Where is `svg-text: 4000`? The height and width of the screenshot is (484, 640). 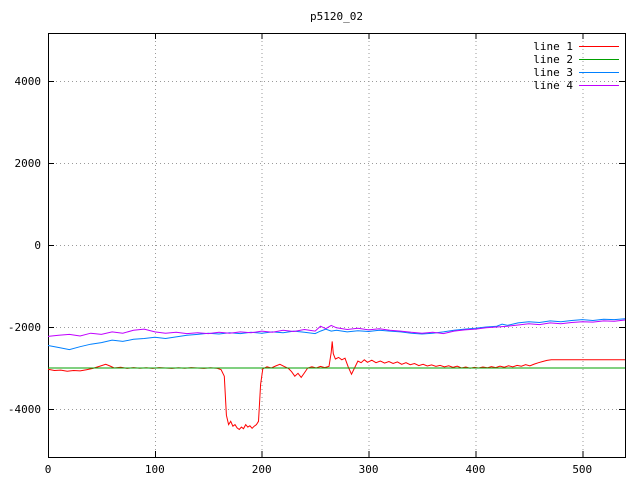
svg-text: 4000 is located at coordinates (28, 81).